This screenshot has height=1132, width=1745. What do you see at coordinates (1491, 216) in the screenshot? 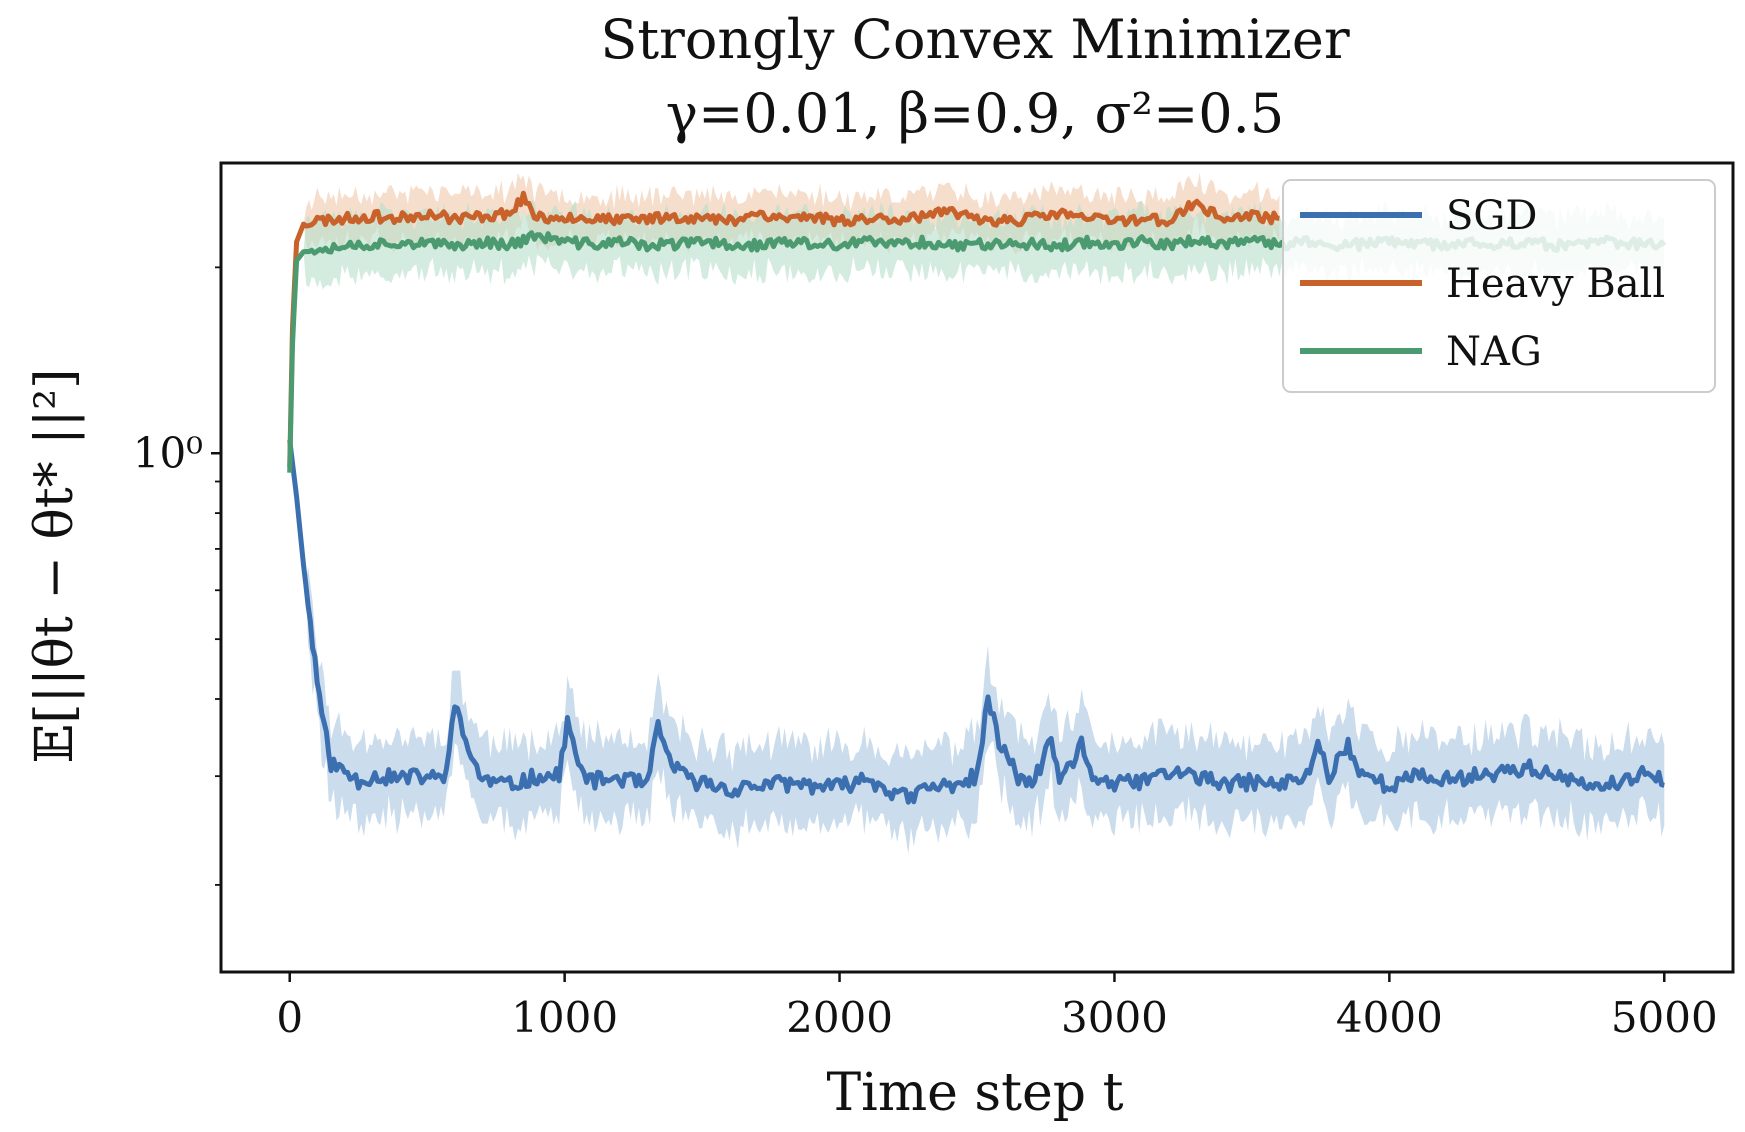
I see `legend-label: SGD` at bounding box center [1491, 216].